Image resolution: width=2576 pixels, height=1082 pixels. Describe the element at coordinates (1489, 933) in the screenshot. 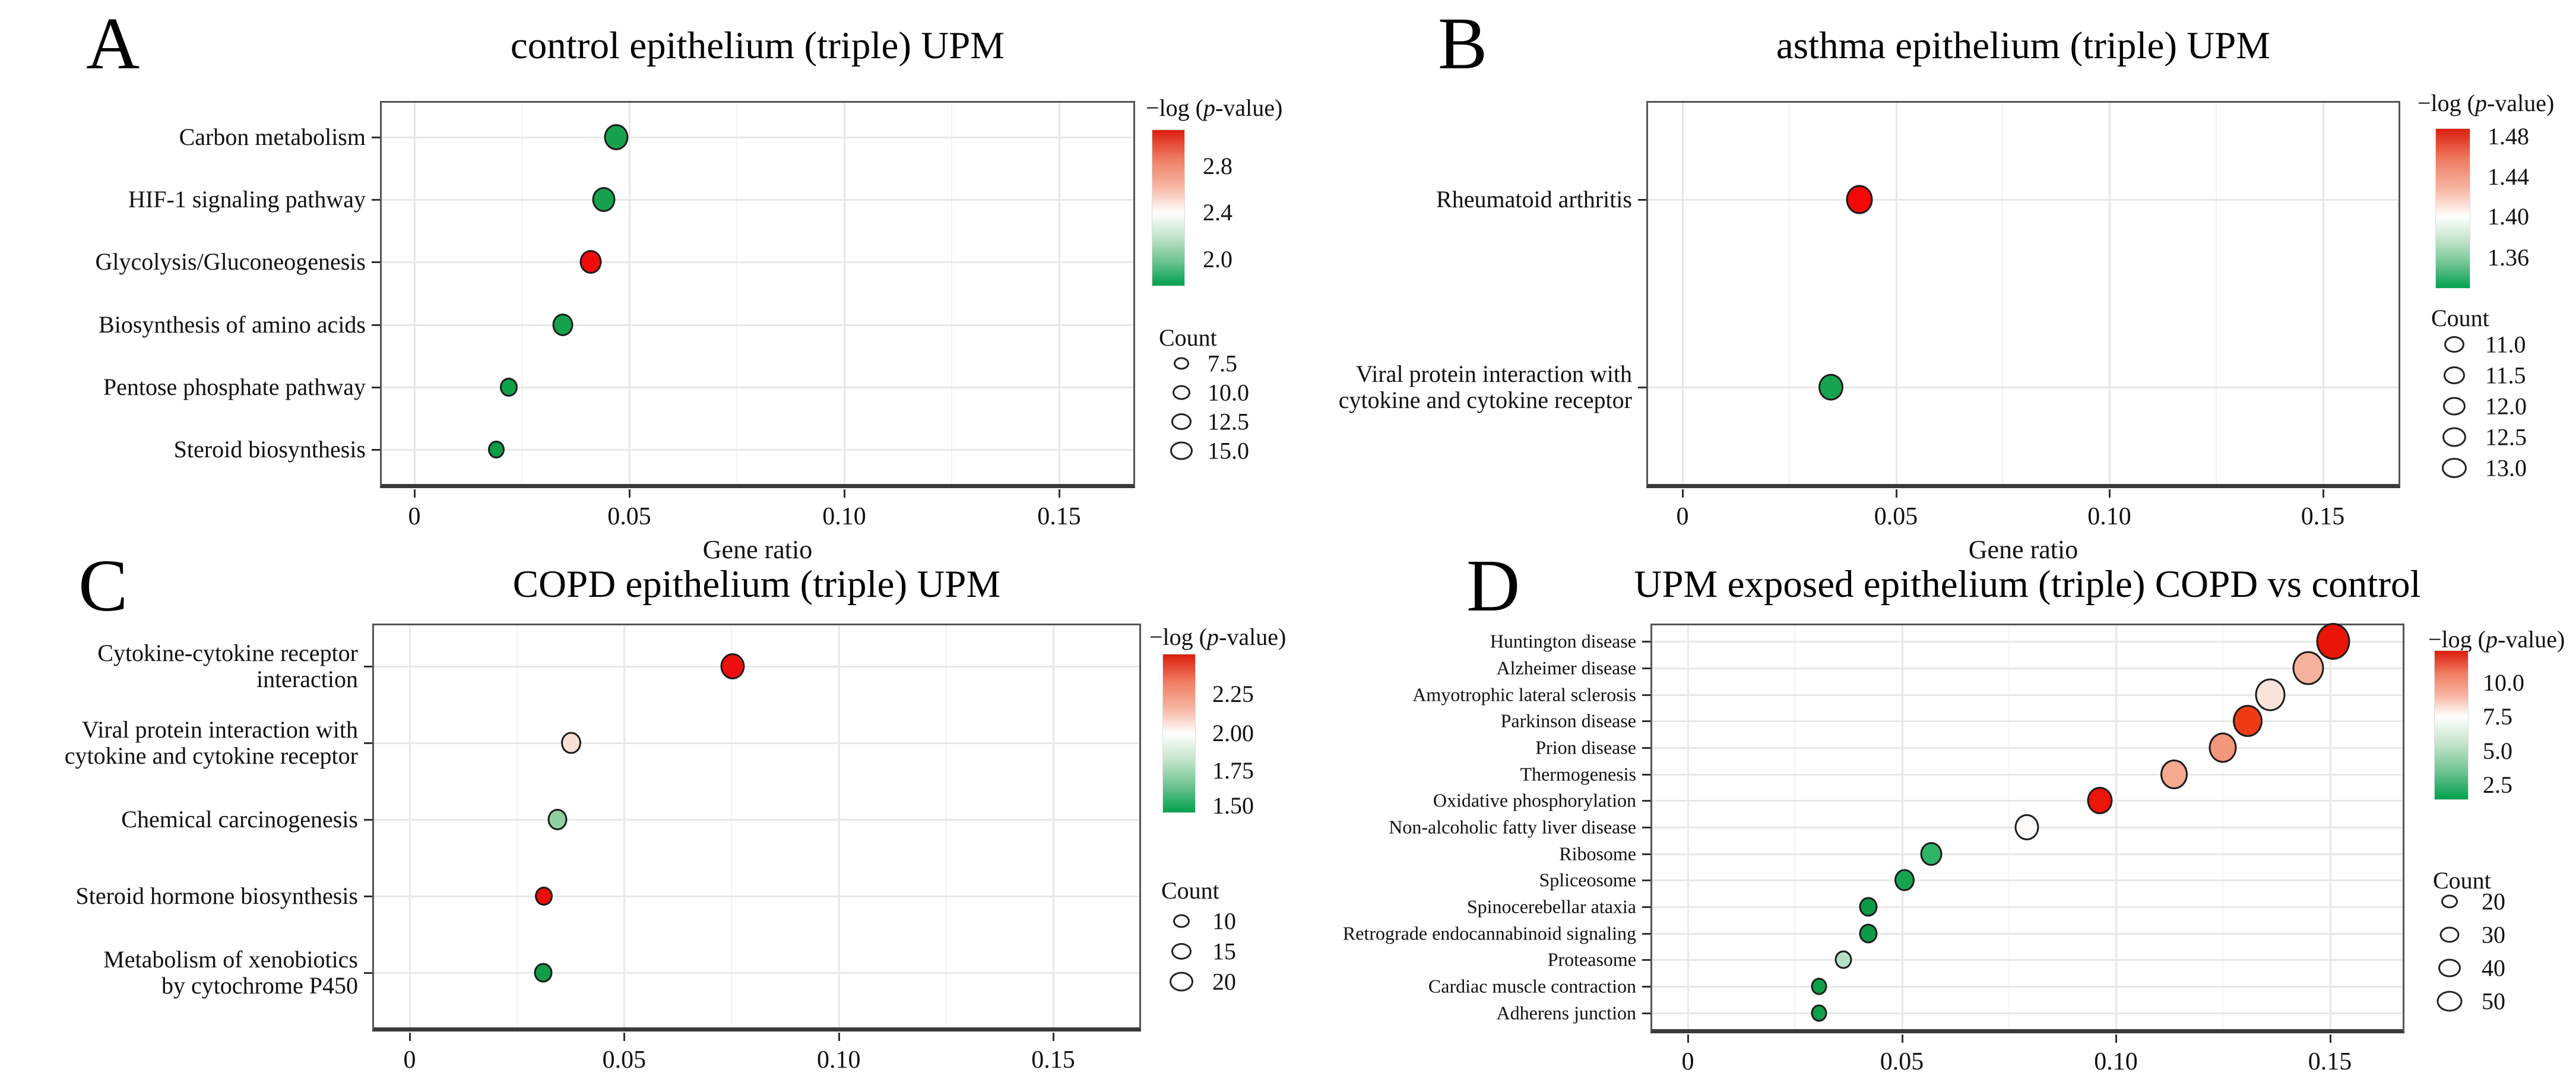

I see `y-axis-label: Retrograde endocannabinoid signaling` at that location.